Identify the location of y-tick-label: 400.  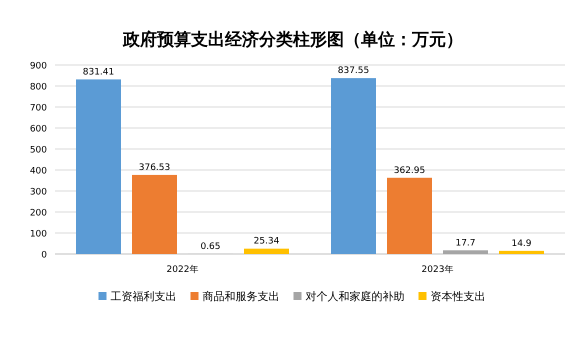
(39, 171).